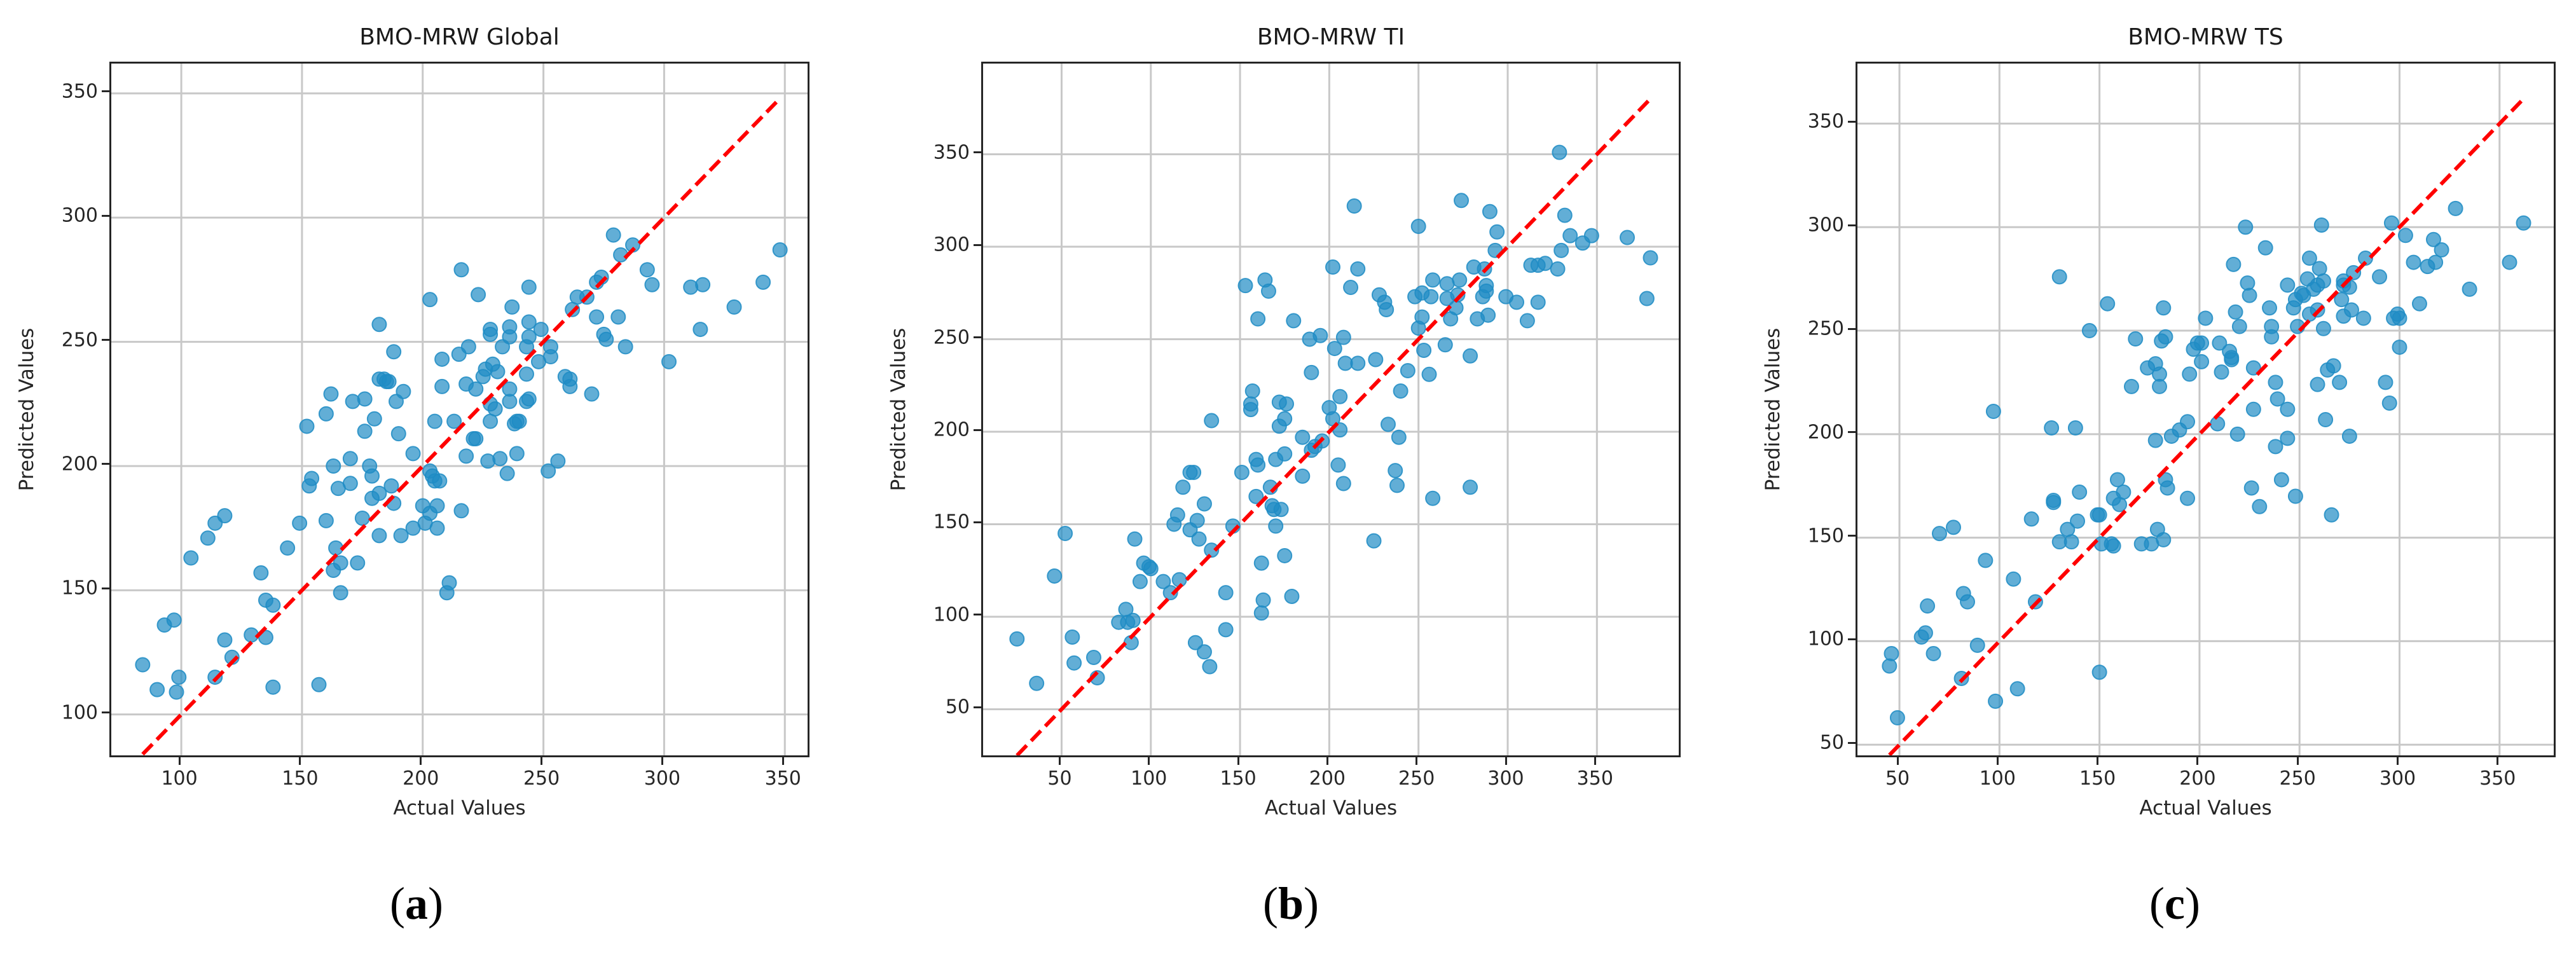 This screenshot has height=962, width=2576. Describe the element at coordinates (79, 341) in the screenshot. I see `y-tick-label: 250` at that location.